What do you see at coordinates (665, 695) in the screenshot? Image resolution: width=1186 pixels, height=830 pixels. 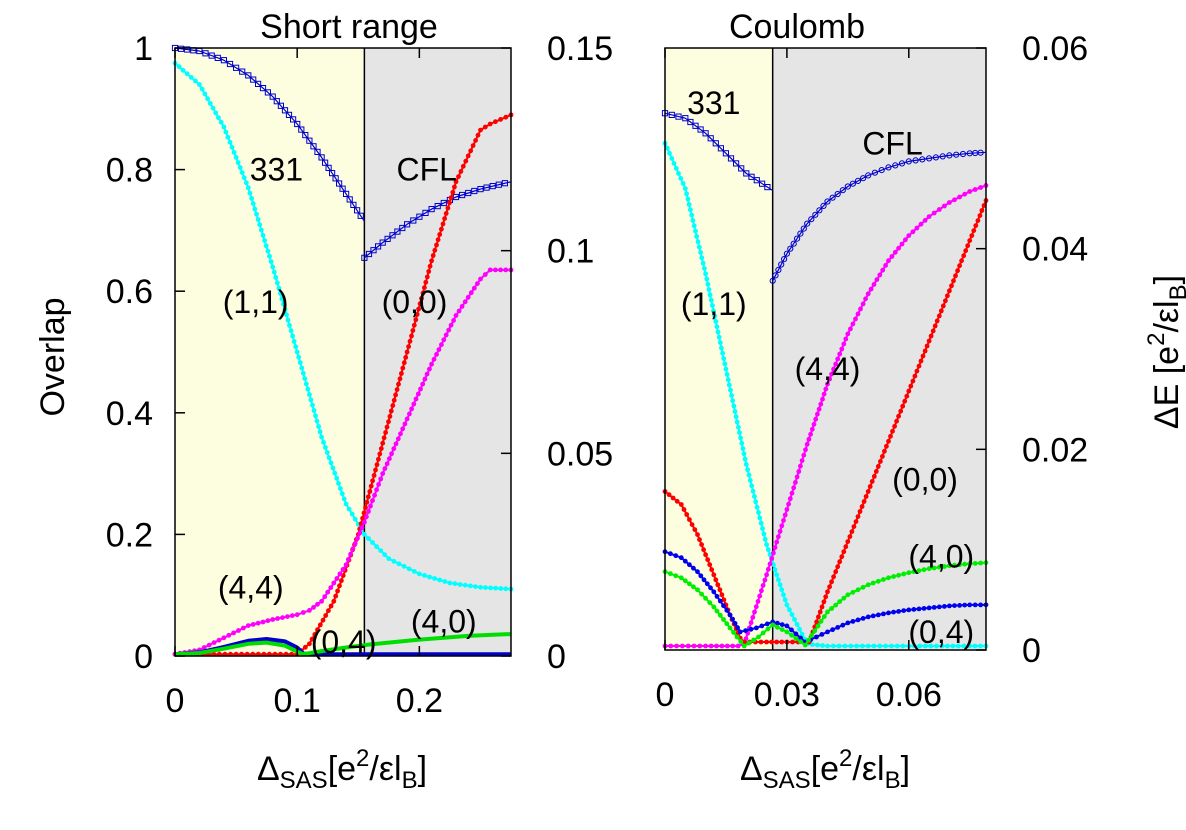 I see `right-x-tick-label: 0` at bounding box center [665, 695].